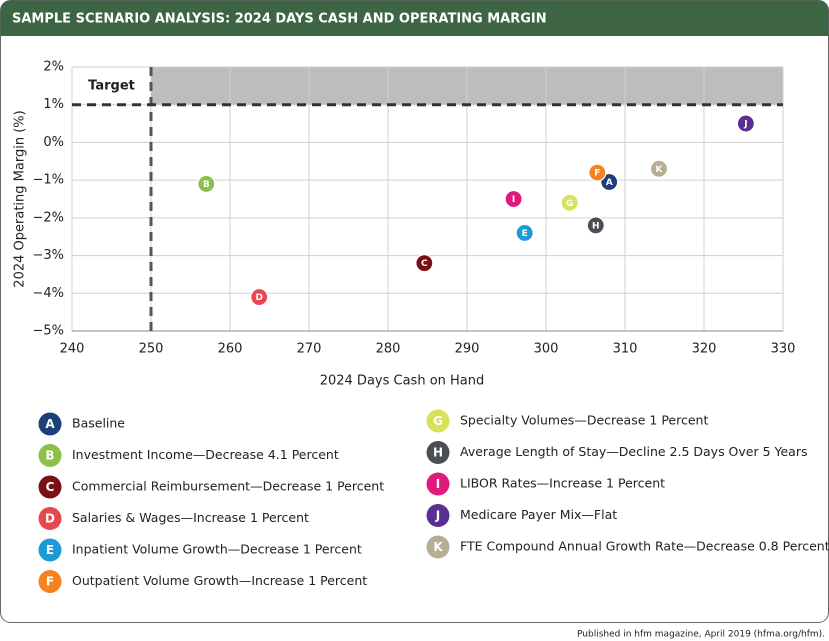 The width and height of the screenshot is (829, 641). I want to click on legend-letter: H, so click(438, 453).